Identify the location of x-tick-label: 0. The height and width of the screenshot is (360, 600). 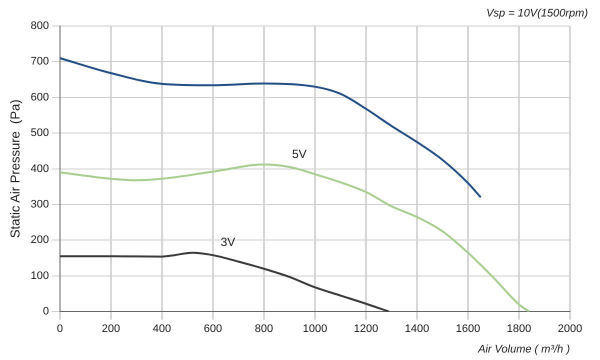
(60, 329).